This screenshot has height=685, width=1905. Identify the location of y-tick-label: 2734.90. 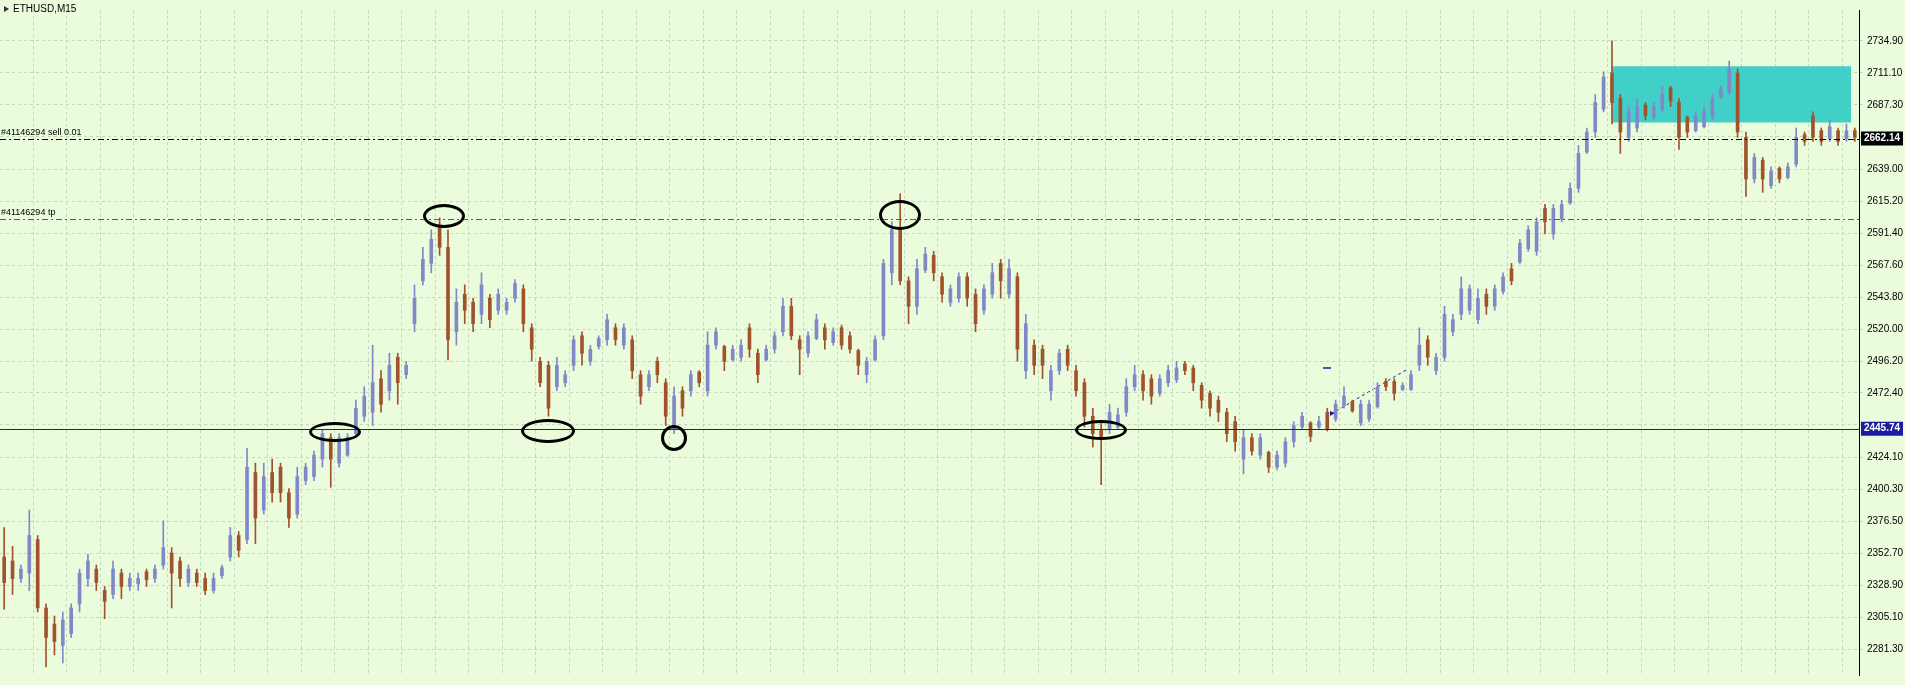
(1885, 40).